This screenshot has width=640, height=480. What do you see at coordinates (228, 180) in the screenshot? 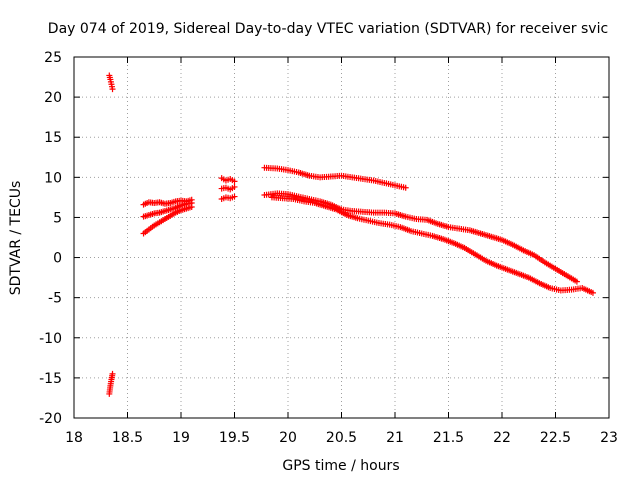
I see `series-track-f` at bounding box center [228, 180].